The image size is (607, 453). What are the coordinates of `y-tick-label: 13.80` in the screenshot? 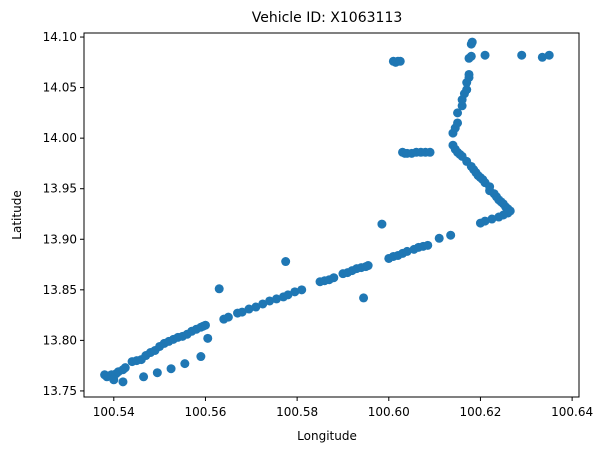 It's located at (60, 340).